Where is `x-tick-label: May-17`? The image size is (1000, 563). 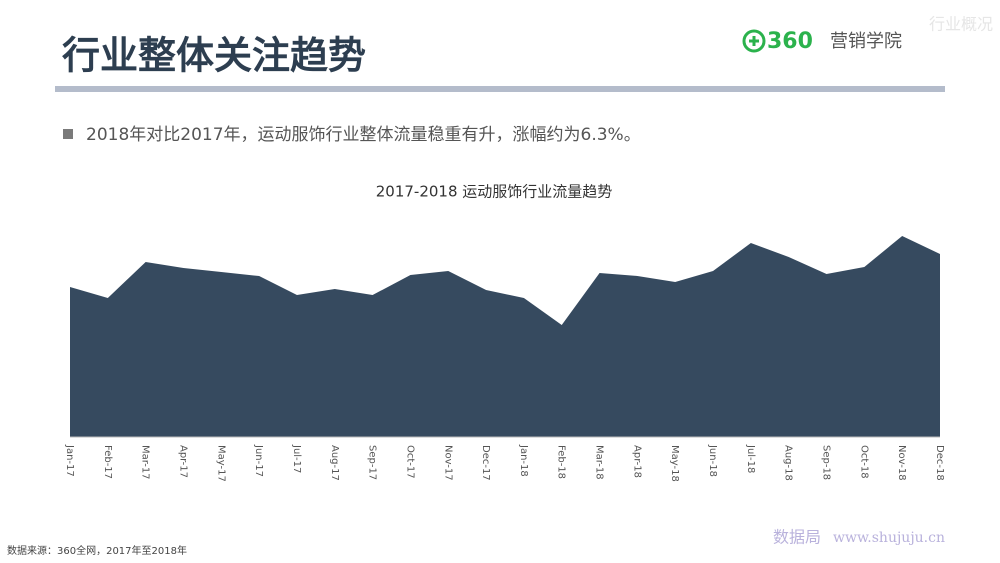 x-tick-label: May-17 is located at coordinates (220, 463).